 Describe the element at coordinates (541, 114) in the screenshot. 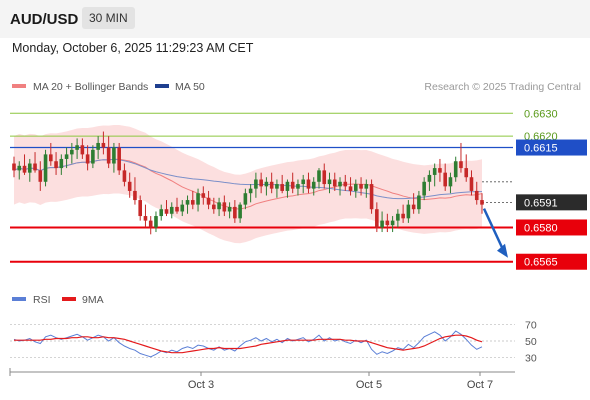

I see `level-label-0: 0.6630` at that location.